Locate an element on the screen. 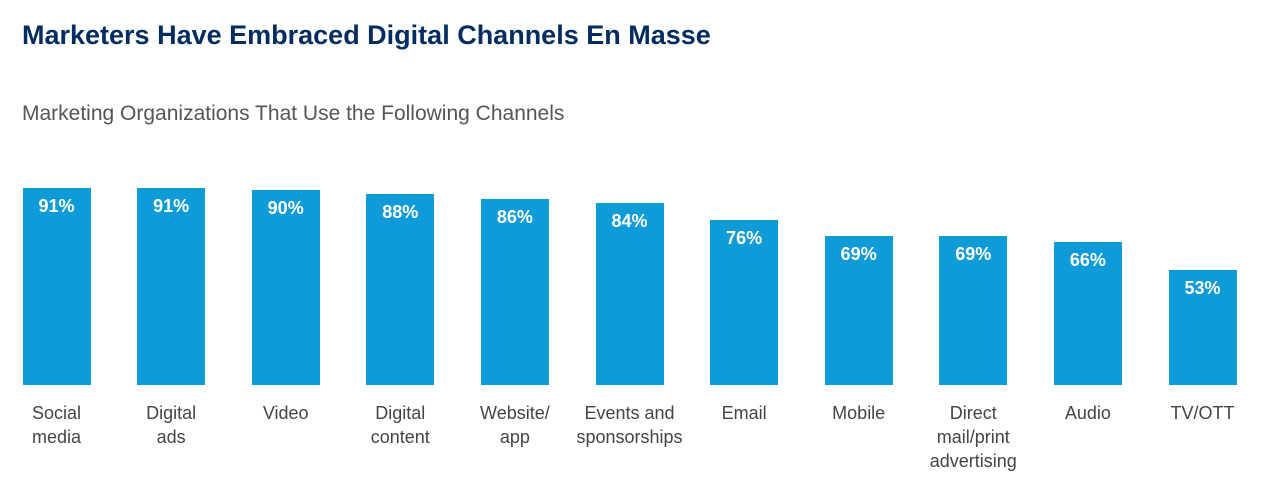 This screenshot has height=496, width=1280. x-tick-label: Direct mail/print advertising is located at coordinates (973, 437).